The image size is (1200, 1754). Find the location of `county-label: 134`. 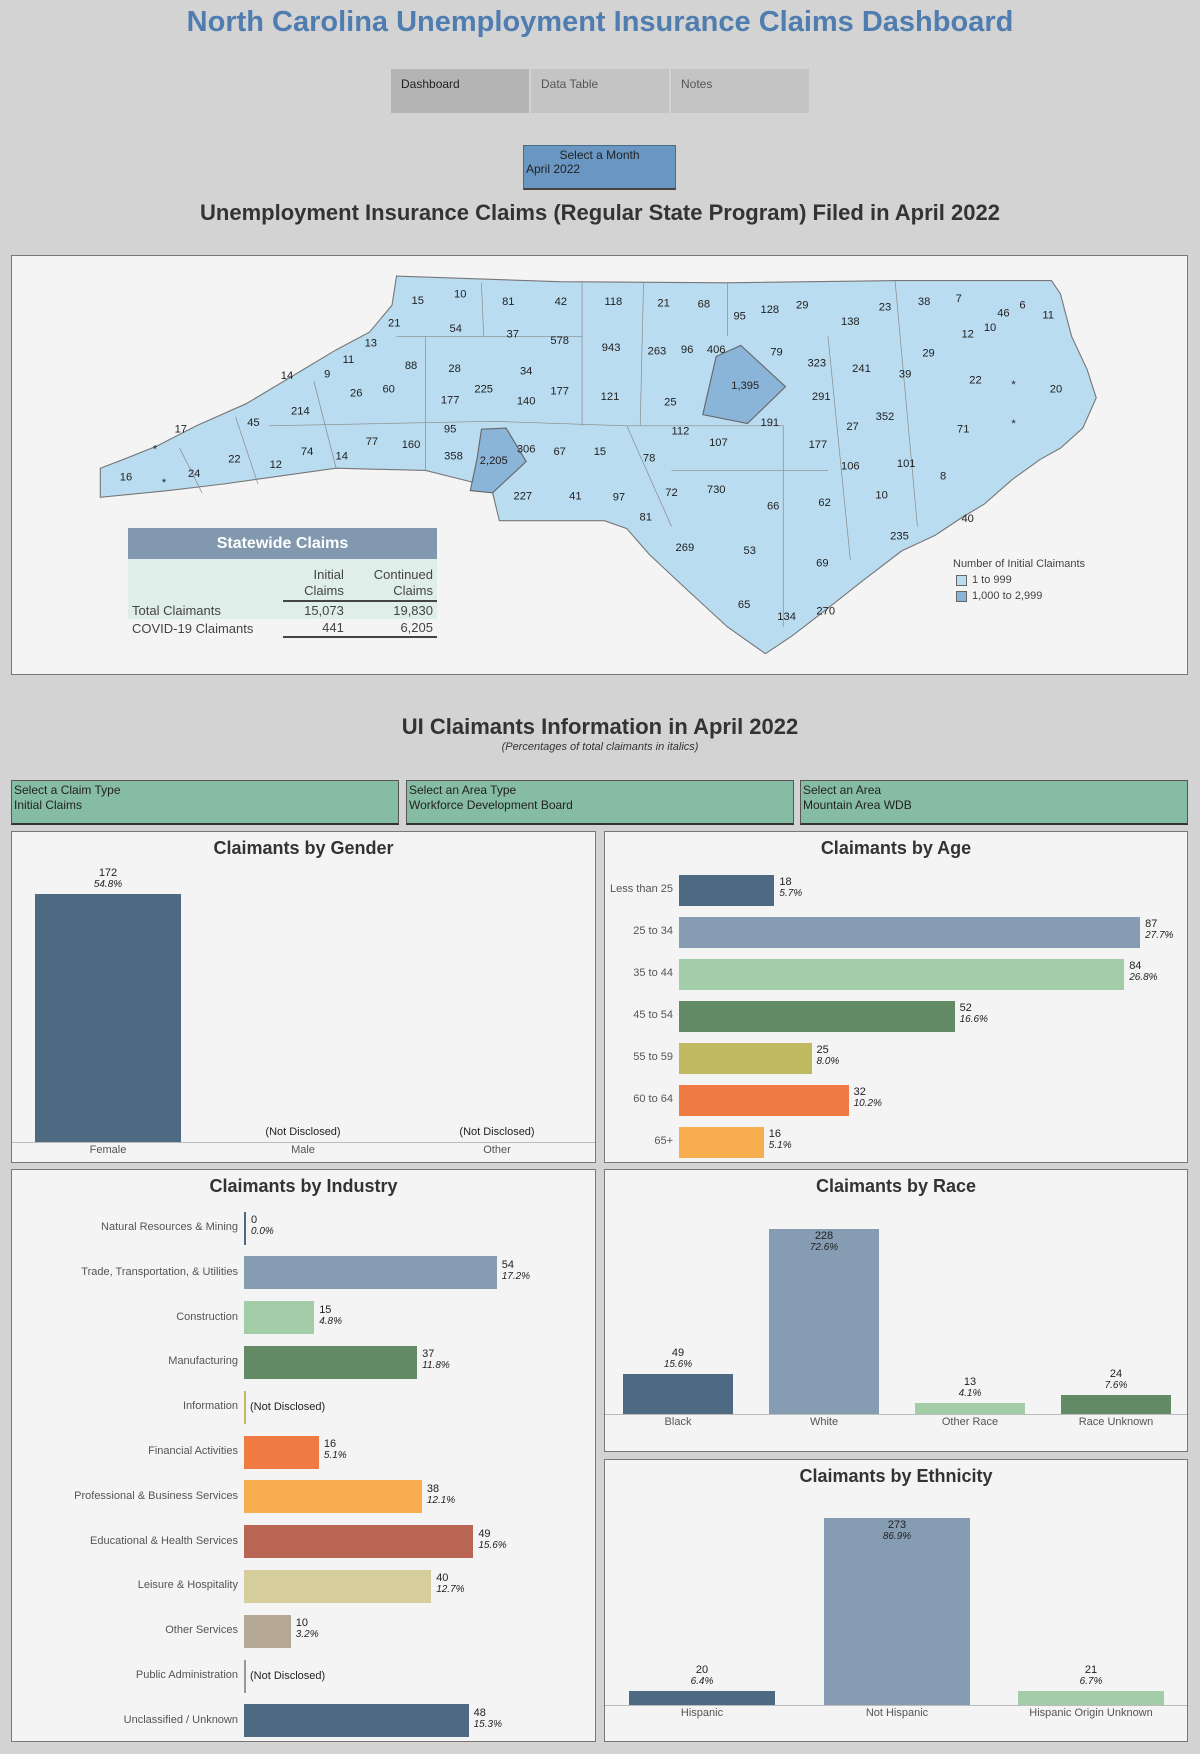

county-label: 134 is located at coordinates (786, 617).